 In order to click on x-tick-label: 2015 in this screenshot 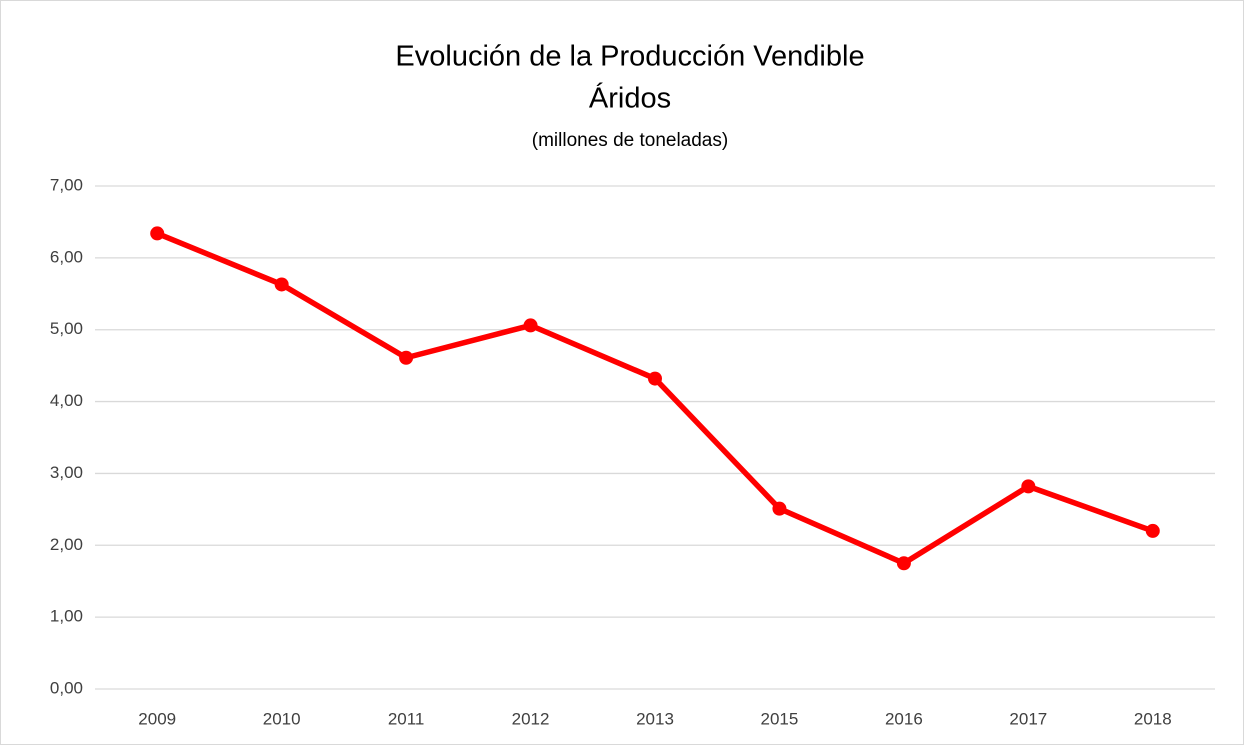, I will do `click(780, 718)`.